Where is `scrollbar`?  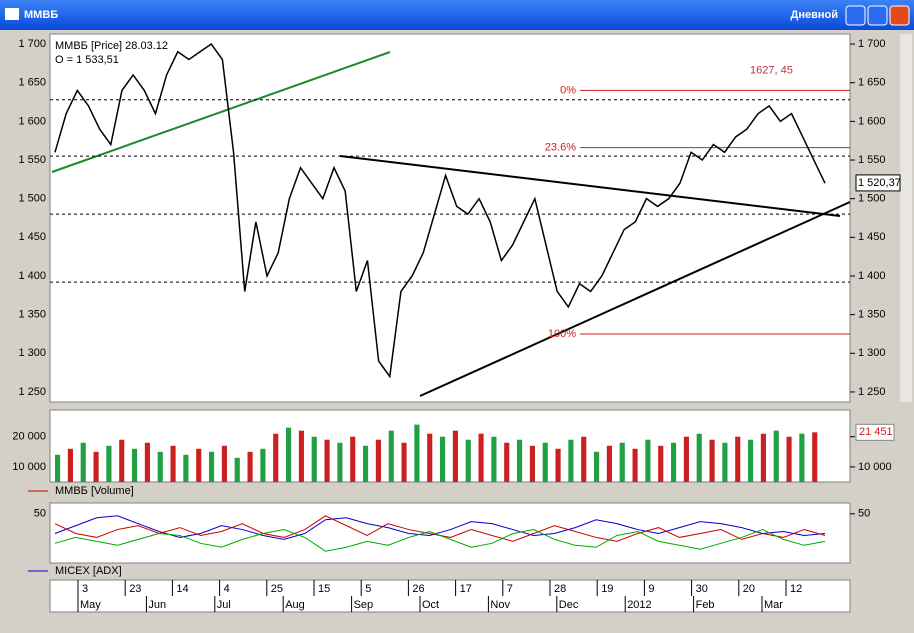
scrollbar is located at coordinates (906, 218).